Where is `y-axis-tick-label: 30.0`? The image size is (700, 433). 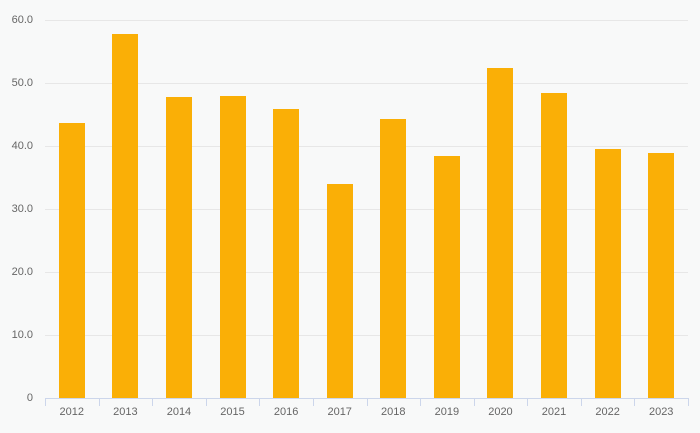
y-axis-tick-label: 30.0 is located at coordinates (22, 209).